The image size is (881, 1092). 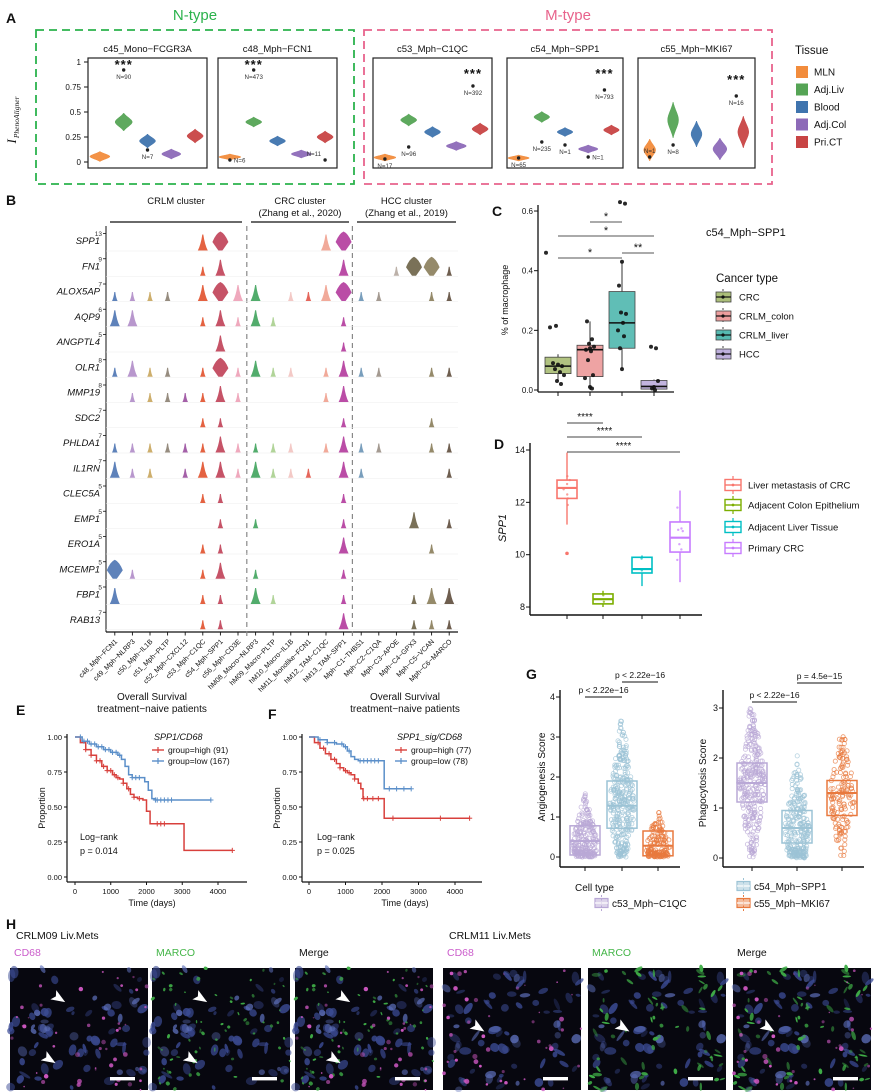 What do you see at coordinates (182, 891) in the screenshot?
I see `x-tick-label: 3000` at bounding box center [182, 891].